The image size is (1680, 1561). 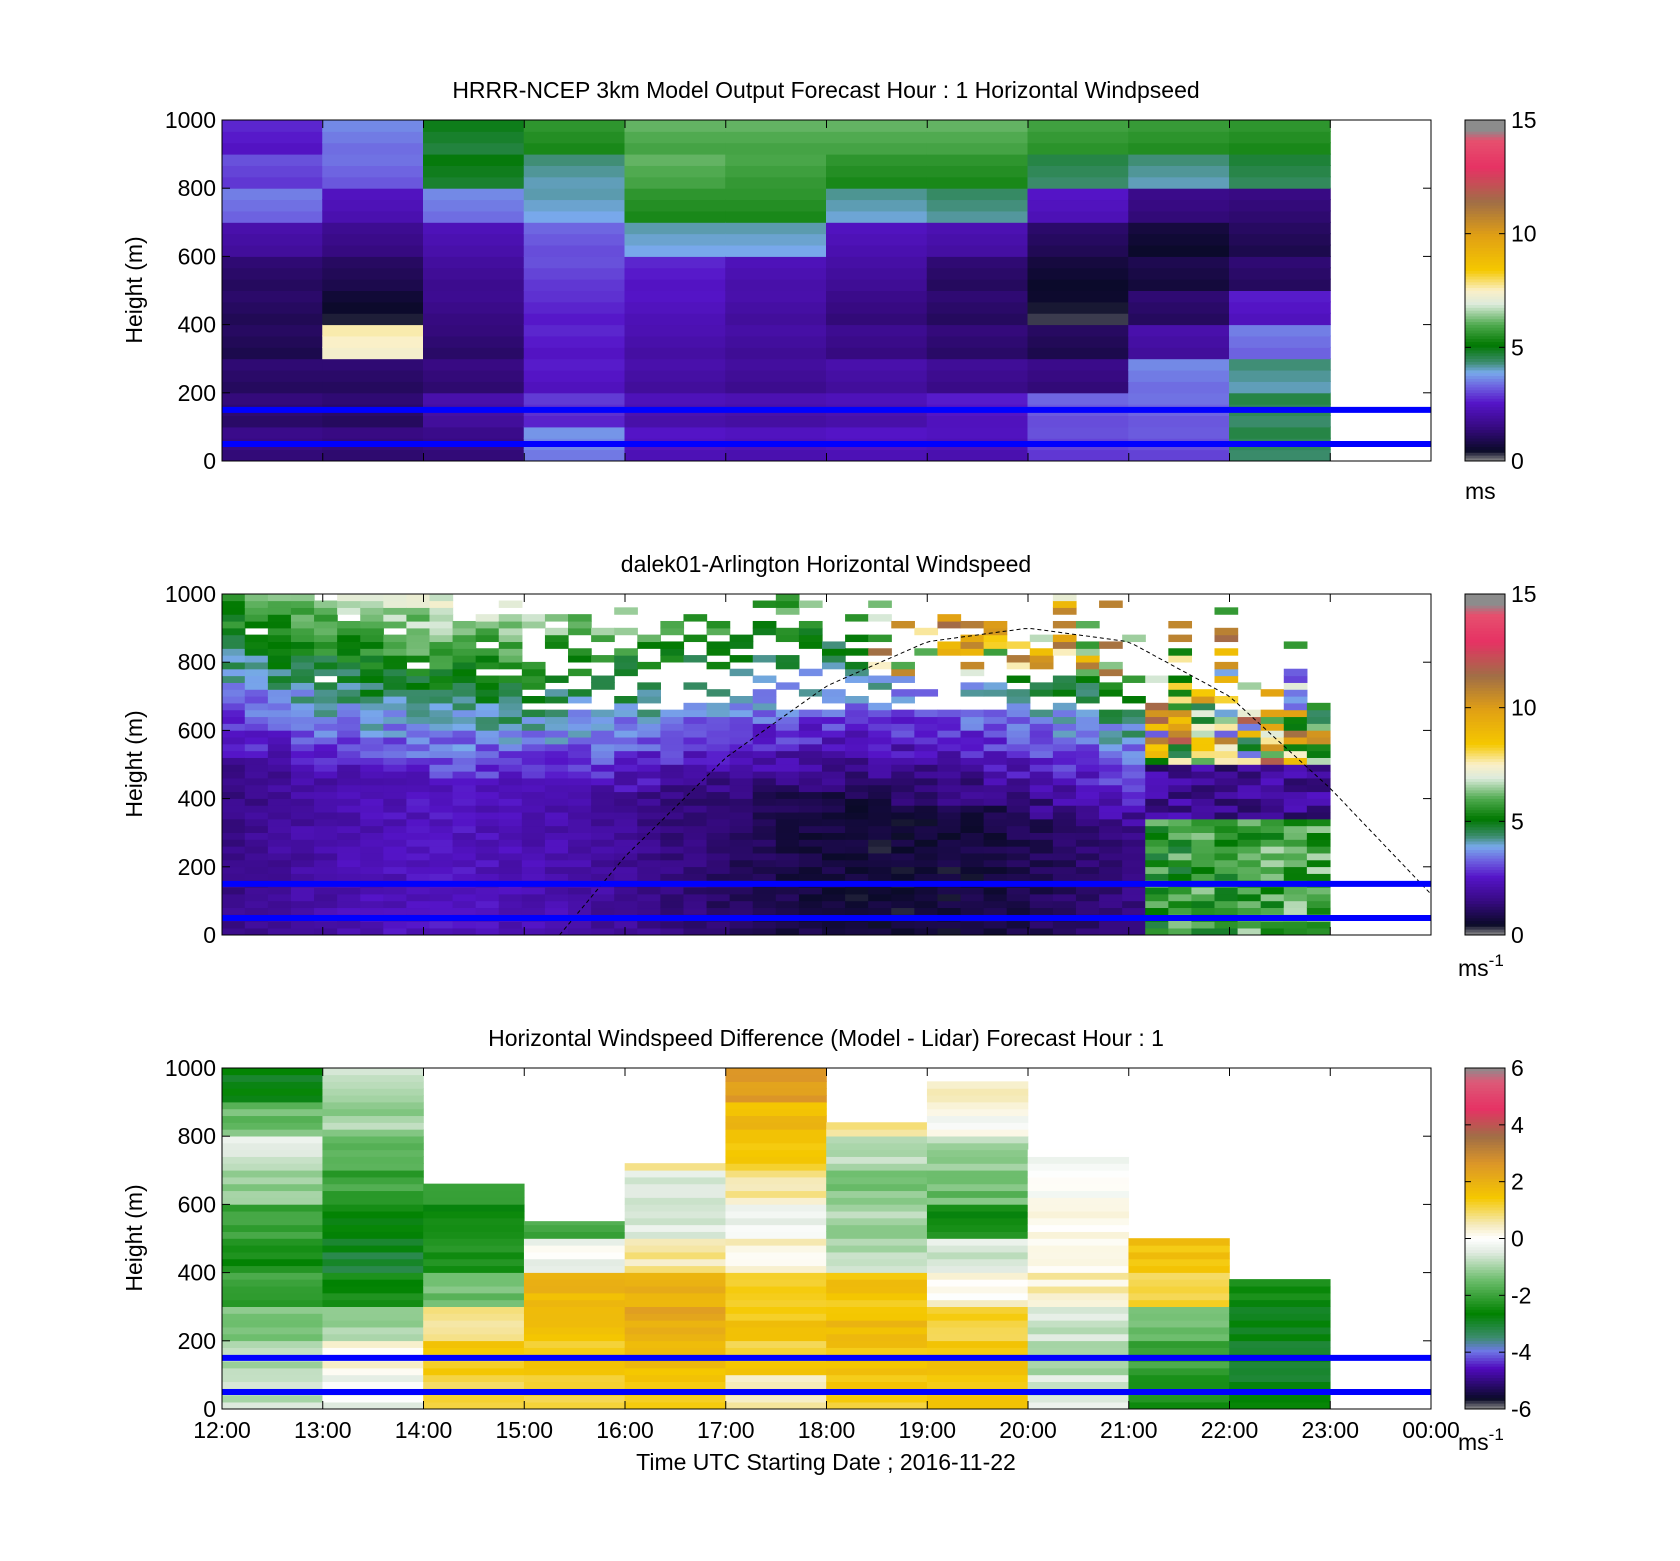 I want to click on reference-lines, so click(x=826, y=426).